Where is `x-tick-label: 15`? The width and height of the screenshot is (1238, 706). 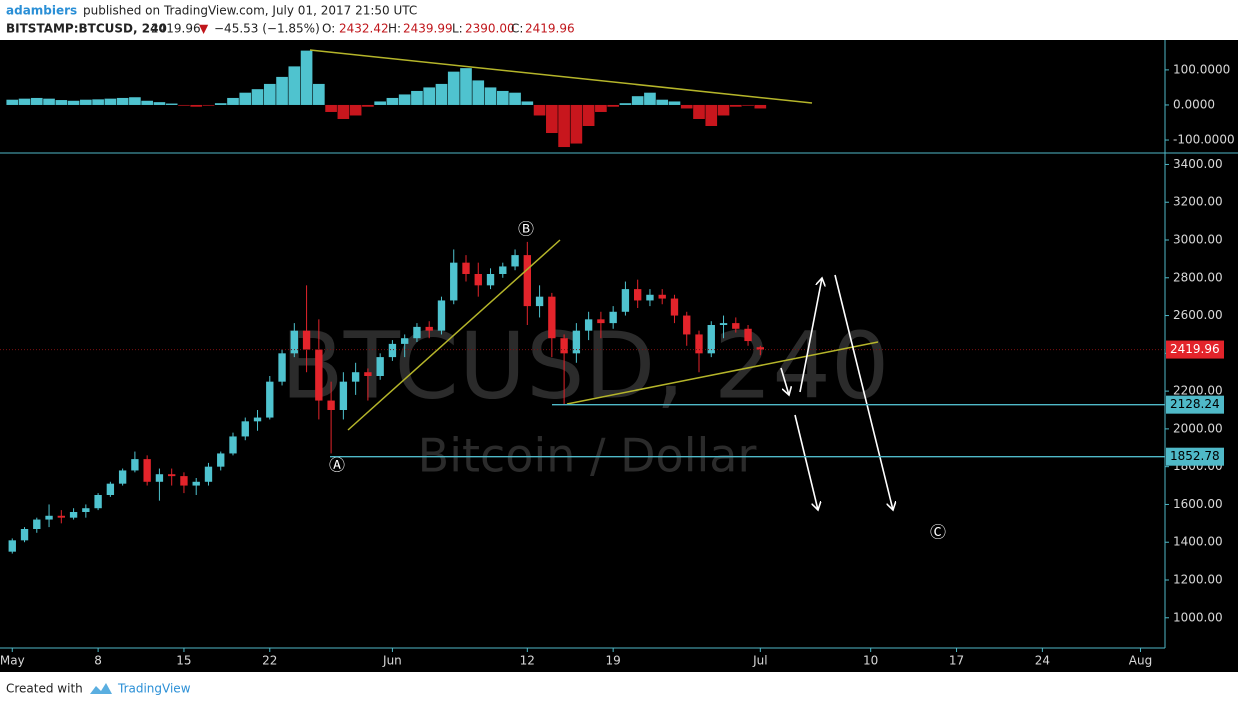 x-tick-label: 15 is located at coordinates (183, 661).